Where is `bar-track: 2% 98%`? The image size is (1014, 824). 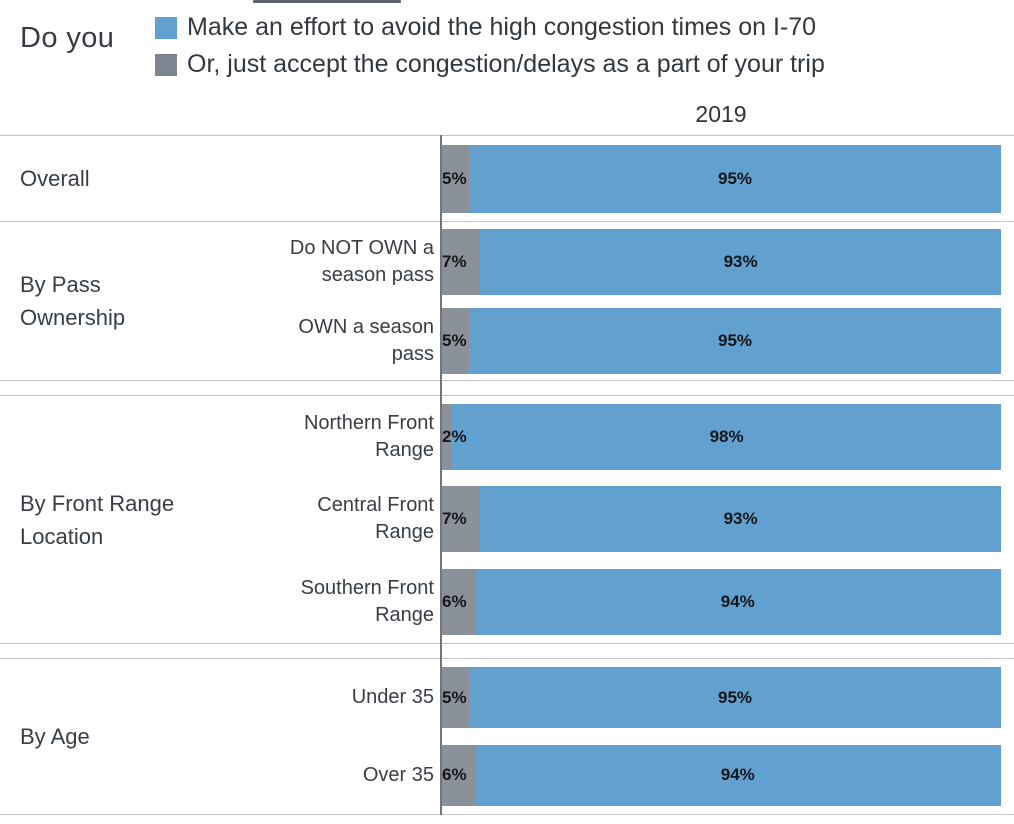
bar-track: 2% 98% is located at coordinates (721, 437).